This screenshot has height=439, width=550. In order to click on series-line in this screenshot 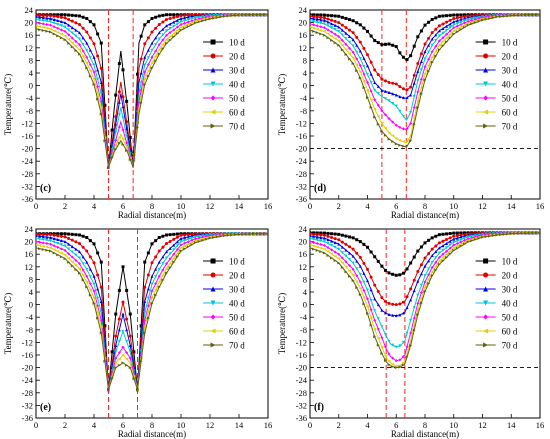, I will do `click(425, 68)`.